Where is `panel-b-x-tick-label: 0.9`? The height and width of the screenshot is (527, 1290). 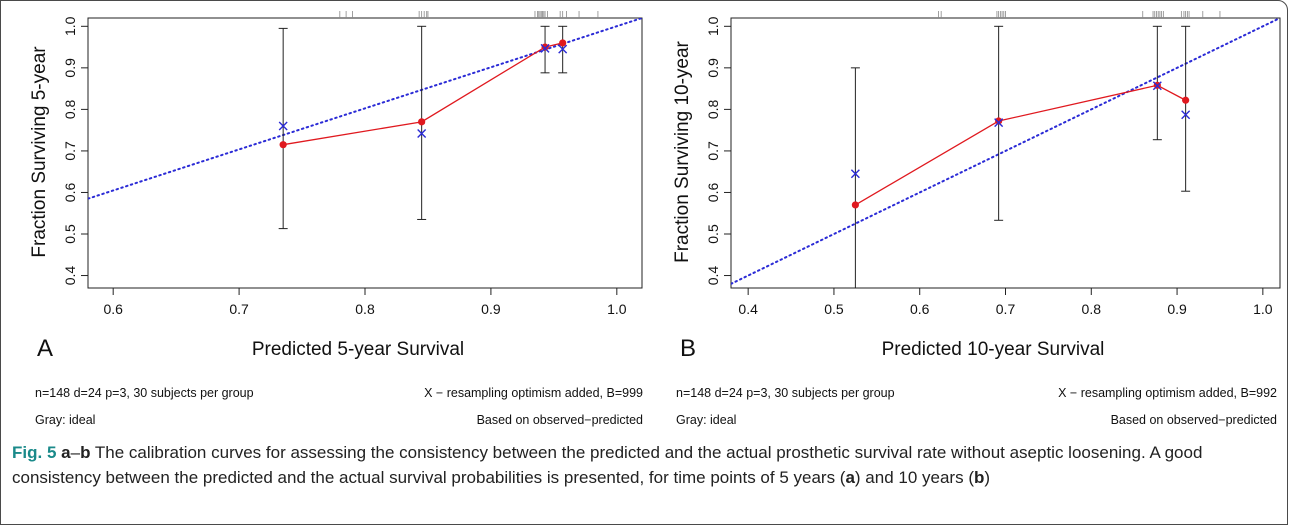
panel-b-x-tick-label: 0.9 is located at coordinates (1177, 309).